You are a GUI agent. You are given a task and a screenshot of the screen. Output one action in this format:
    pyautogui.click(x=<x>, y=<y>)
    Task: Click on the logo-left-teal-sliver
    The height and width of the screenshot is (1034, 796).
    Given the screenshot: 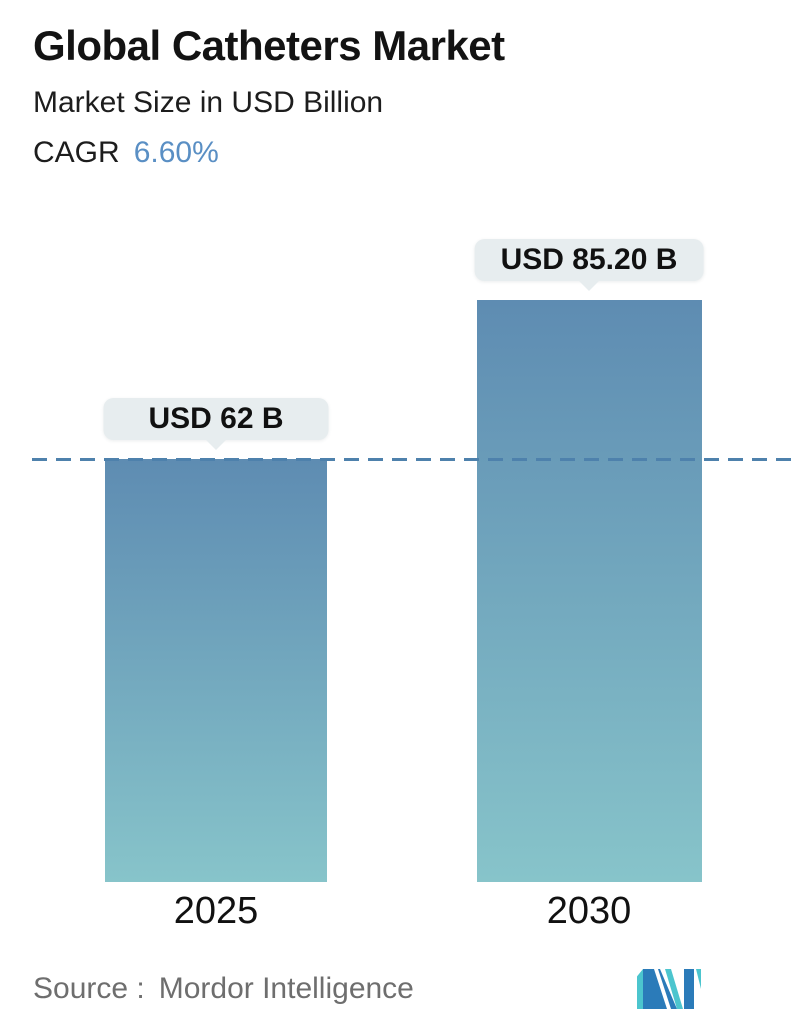 What is the action you would take?
    pyautogui.click(x=640, y=989)
    